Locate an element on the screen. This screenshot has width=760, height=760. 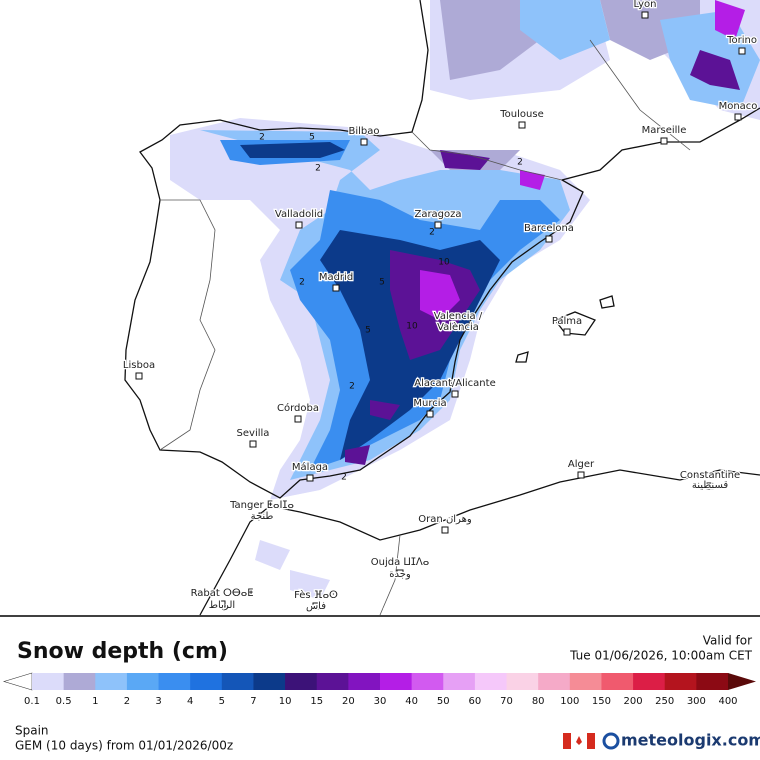
colorbar-label: 0.1 is located at coordinates (32, 701).